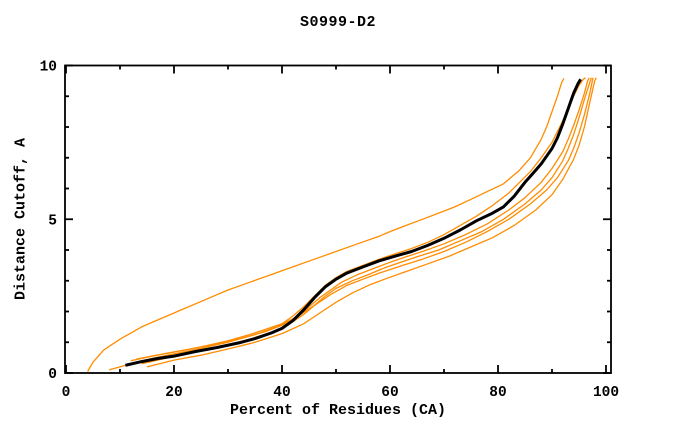 The width and height of the screenshot is (680, 440). What do you see at coordinates (606, 393) in the screenshot?
I see `x-tick-label: 100` at bounding box center [606, 393].